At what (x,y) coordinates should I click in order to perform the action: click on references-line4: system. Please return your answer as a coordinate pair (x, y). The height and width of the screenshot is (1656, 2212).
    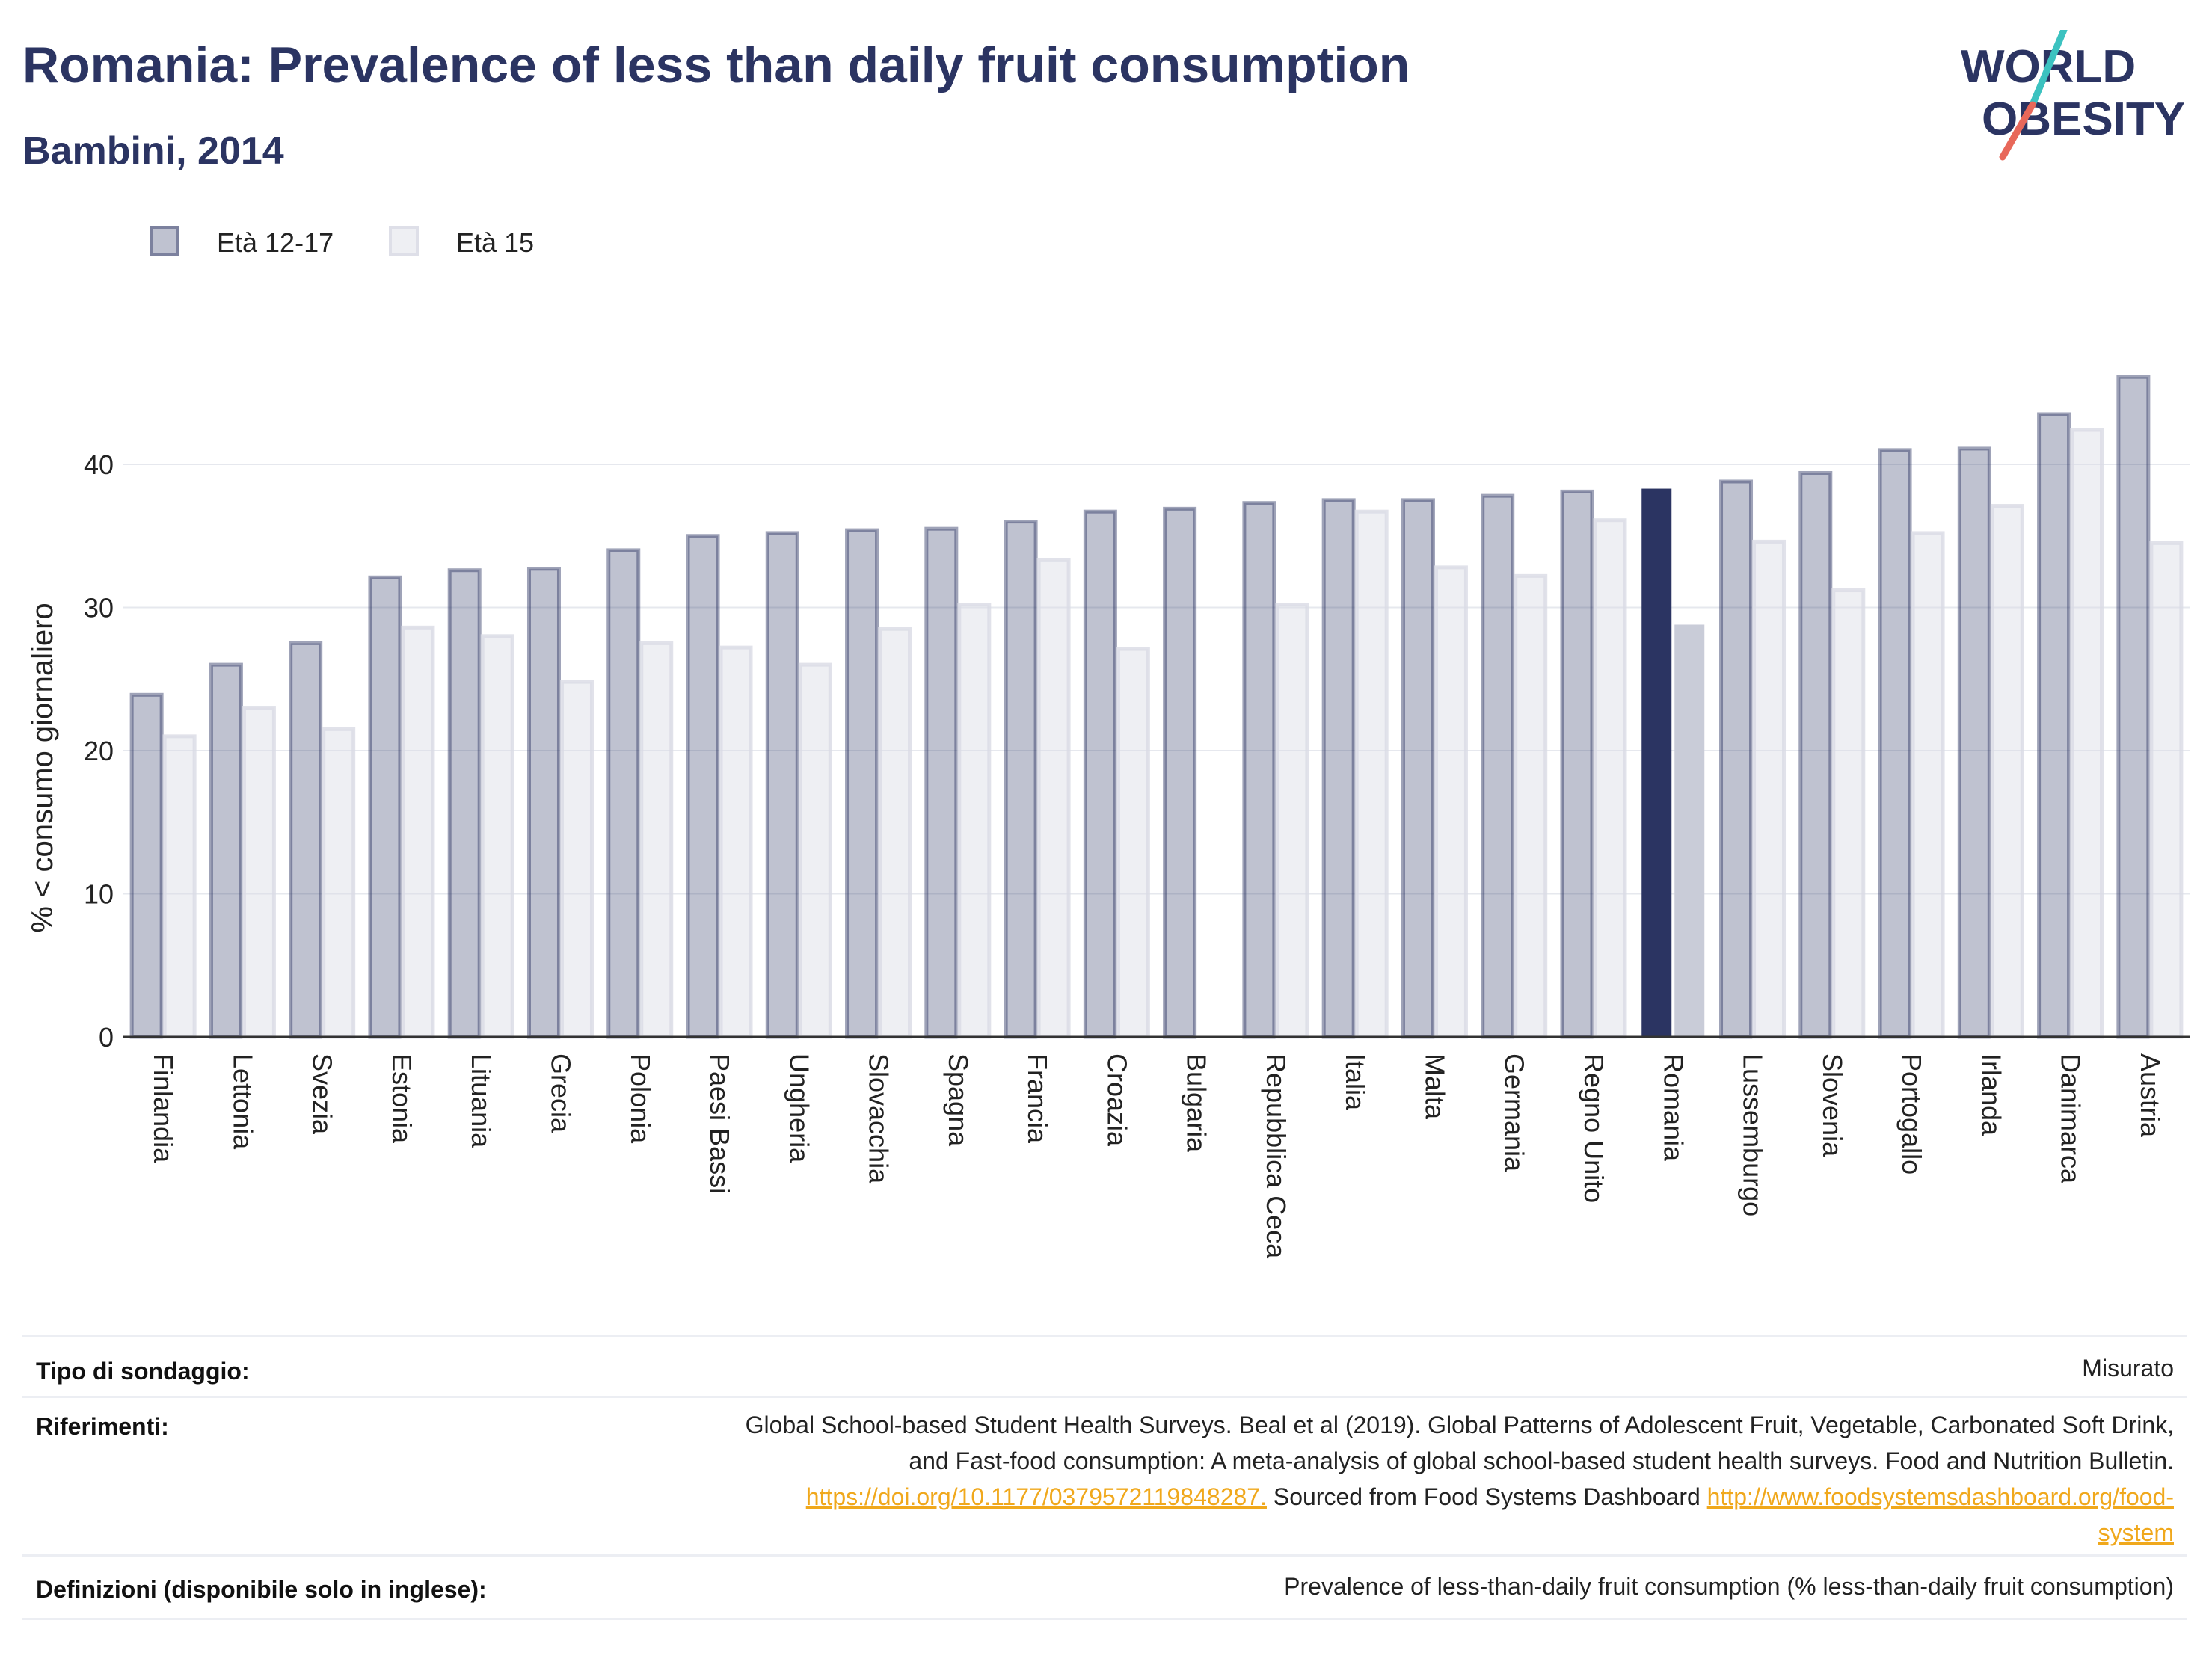
    Looking at the image, I should click on (1460, 1533).